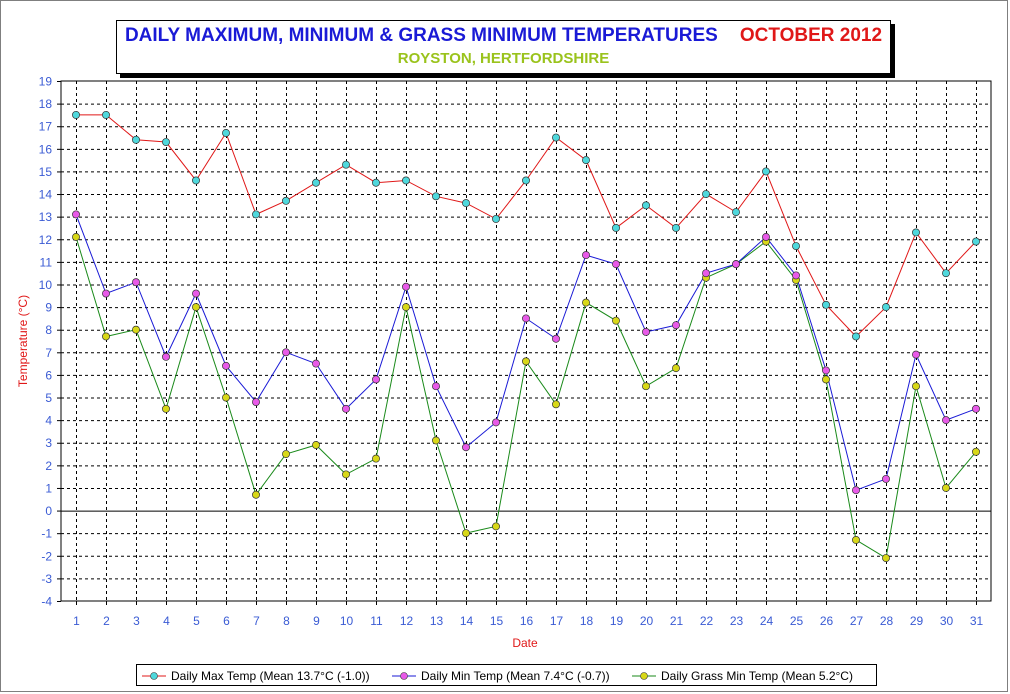 This screenshot has width=1010, height=694. I want to click on x-tick-label: 25, so click(797, 621).